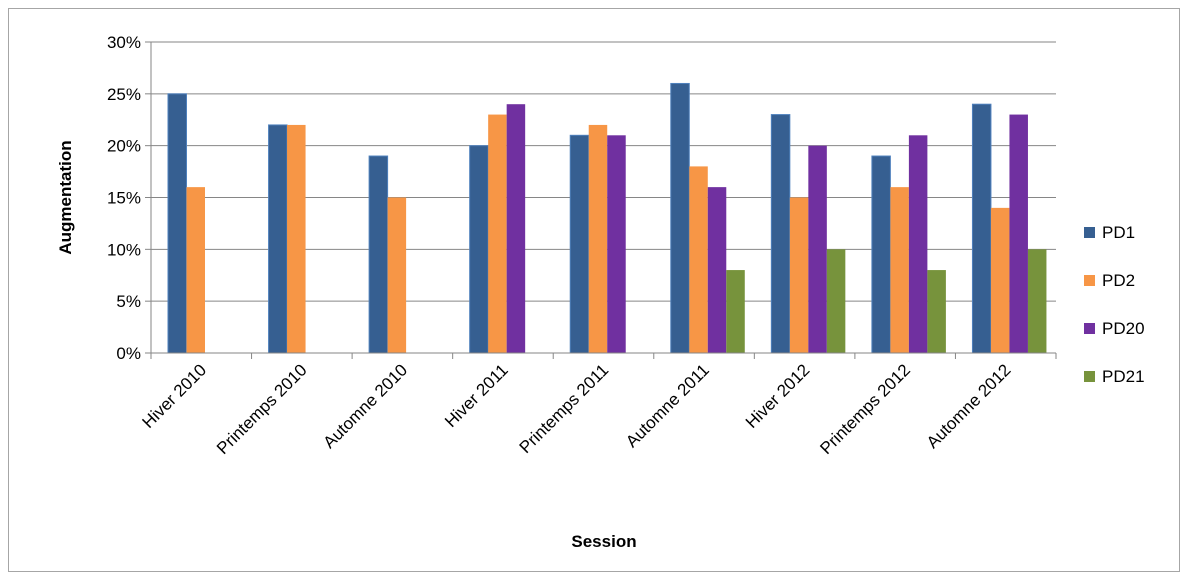 Image resolution: width=1190 pixels, height=580 pixels. Describe the element at coordinates (124, 198) in the screenshot. I see `y-tick-label: 15%` at that location.